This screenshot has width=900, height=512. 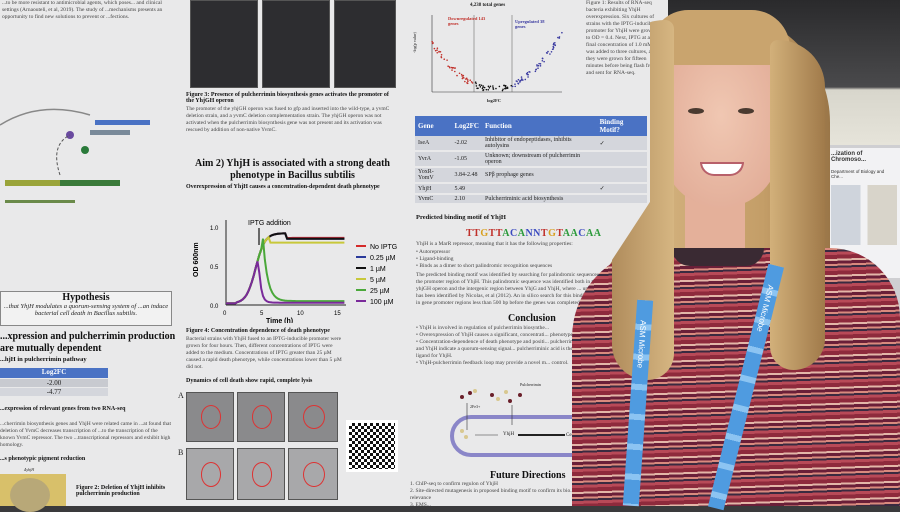 What do you see at coordinates (42, 459) in the screenshot?
I see `pigment-title: ...s phenotypic pigment reduction` at bounding box center [42, 459].